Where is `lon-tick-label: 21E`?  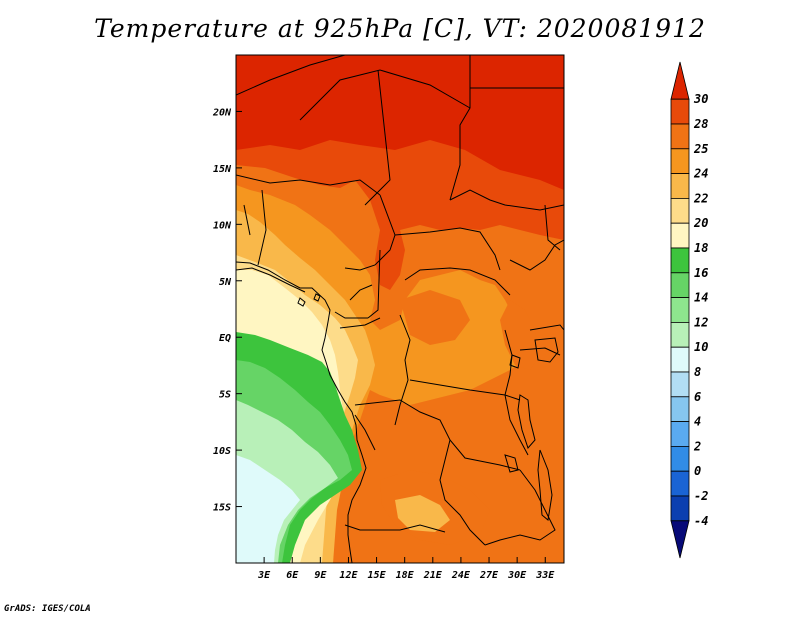
lon-tick-label: 21E is located at coordinates (433, 575).